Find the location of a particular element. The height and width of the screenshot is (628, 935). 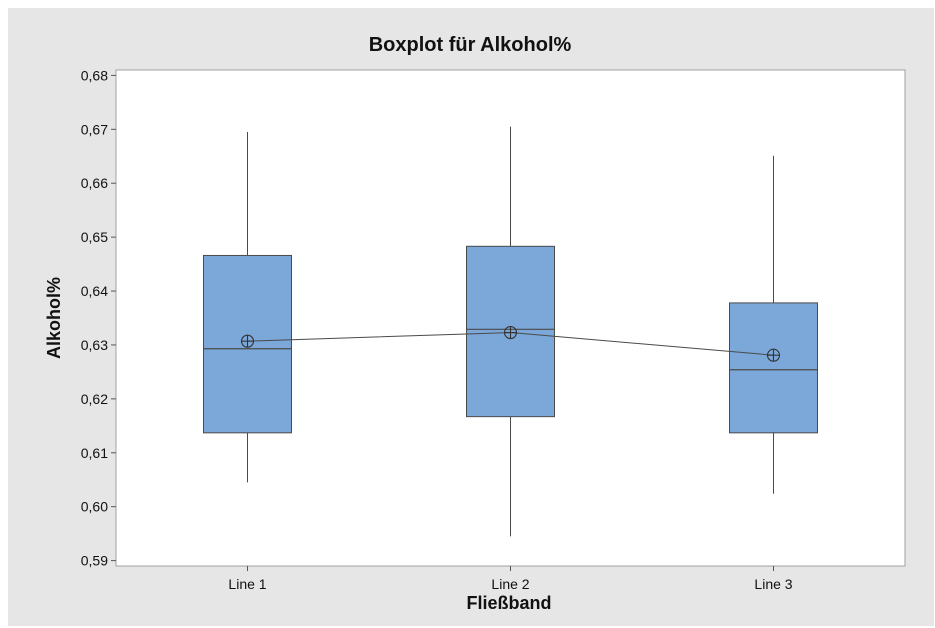

y-axis: 0,59 0,60 0,61 0,62 0,63 0,64 0,65 0,66 0,67 0,68 is located at coordinates (98, 318).